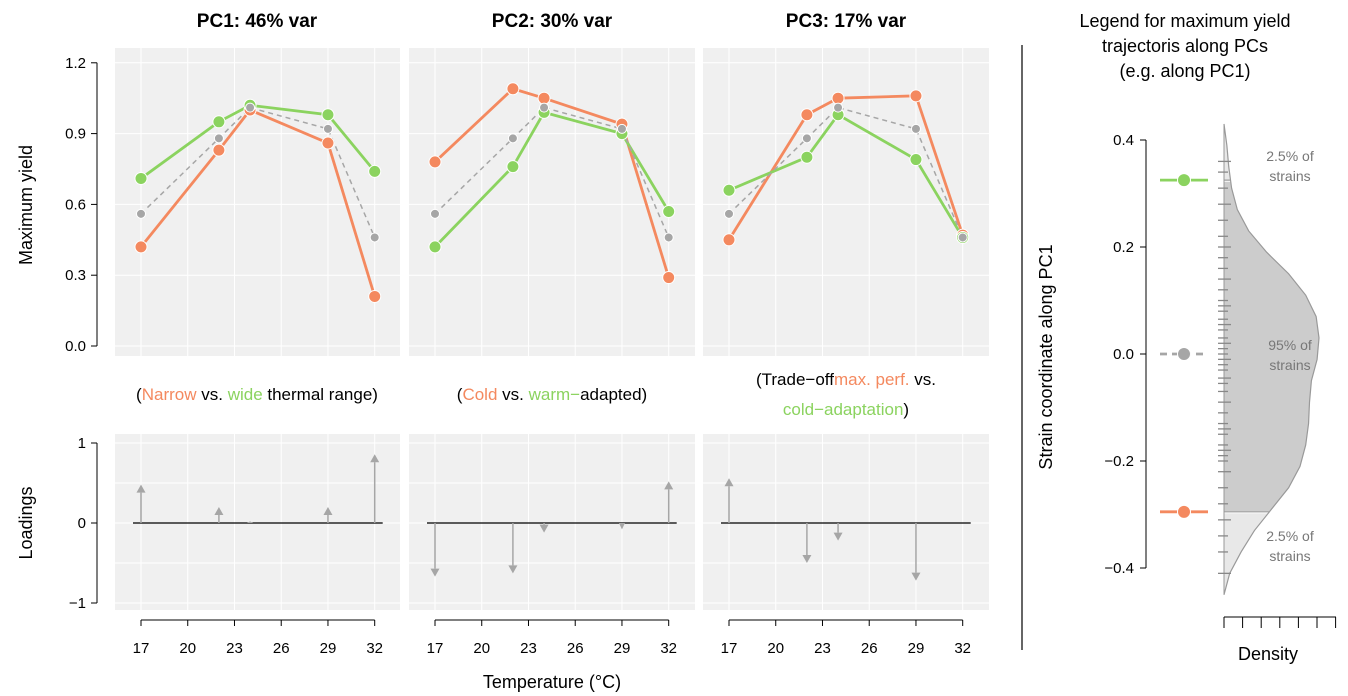  Describe the element at coordinates (1290, 536) in the screenshot. I see `annotation-lower: 2.5% of` at that location.